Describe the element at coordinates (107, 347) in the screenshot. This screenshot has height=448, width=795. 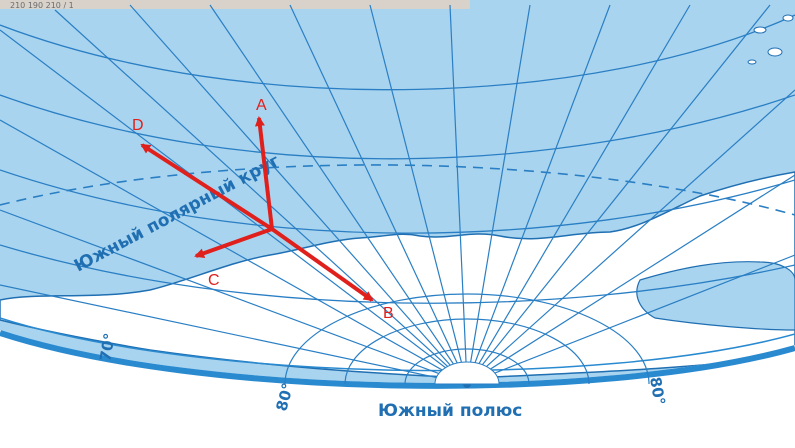
I see `latitude-label-70: 70°` at that location.